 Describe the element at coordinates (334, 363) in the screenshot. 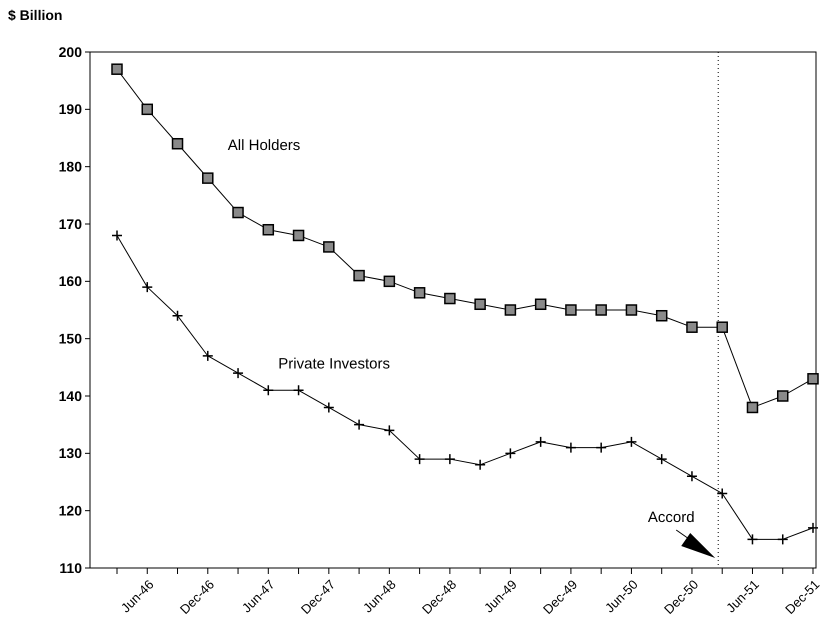

I see `series-label: Private Investors` at that location.